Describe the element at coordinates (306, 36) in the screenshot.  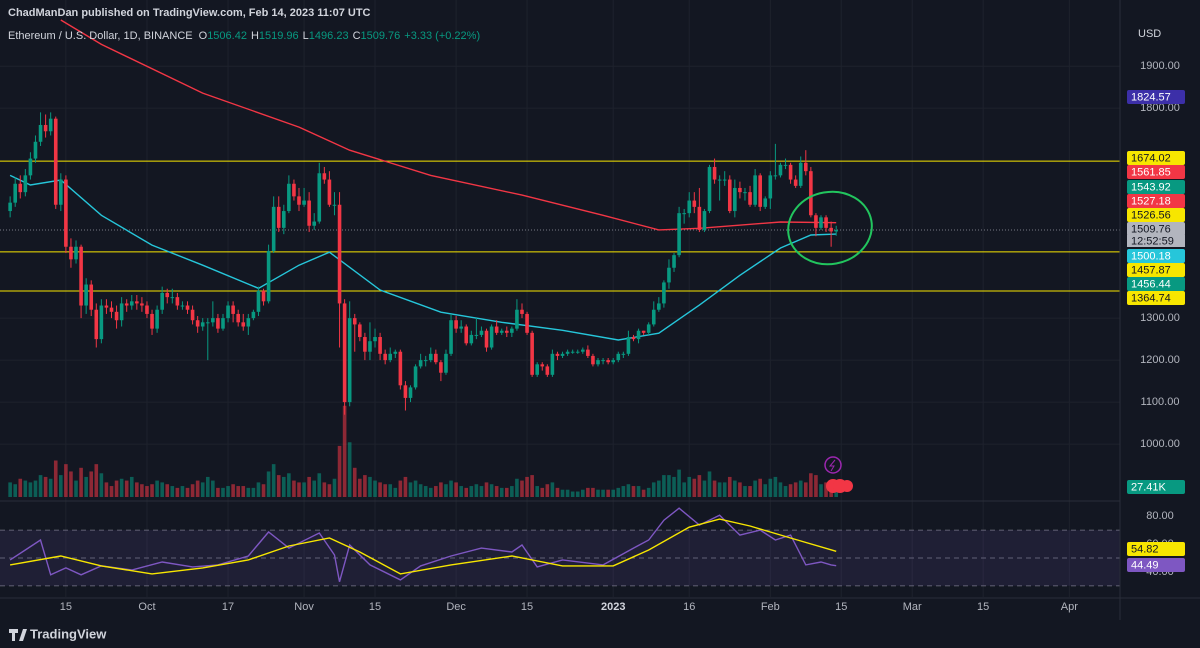
I see `ohlc-key: L` at that location.